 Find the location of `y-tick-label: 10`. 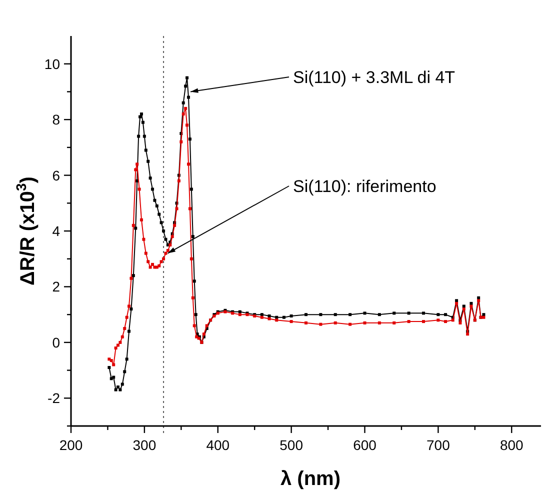

y-tick-label: 10 is located at coordinates (52, 64).